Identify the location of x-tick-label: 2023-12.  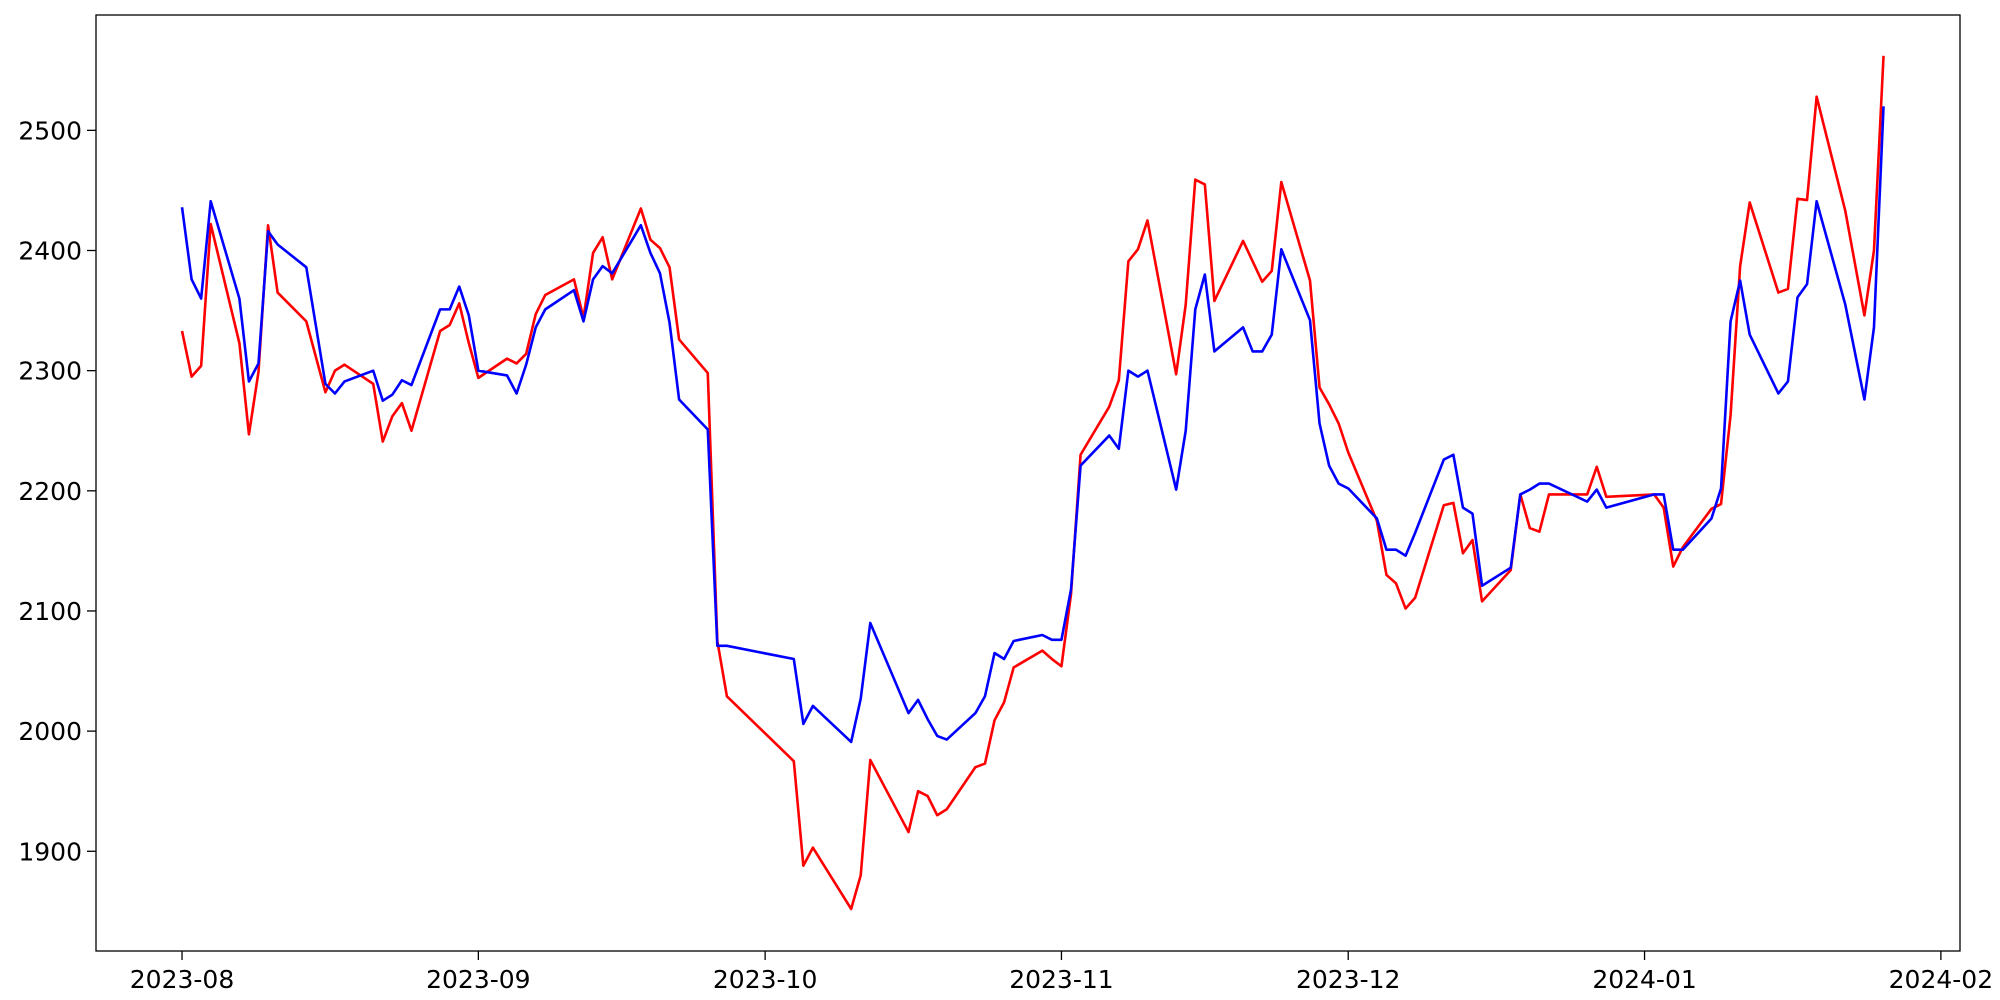
(1348, 979).